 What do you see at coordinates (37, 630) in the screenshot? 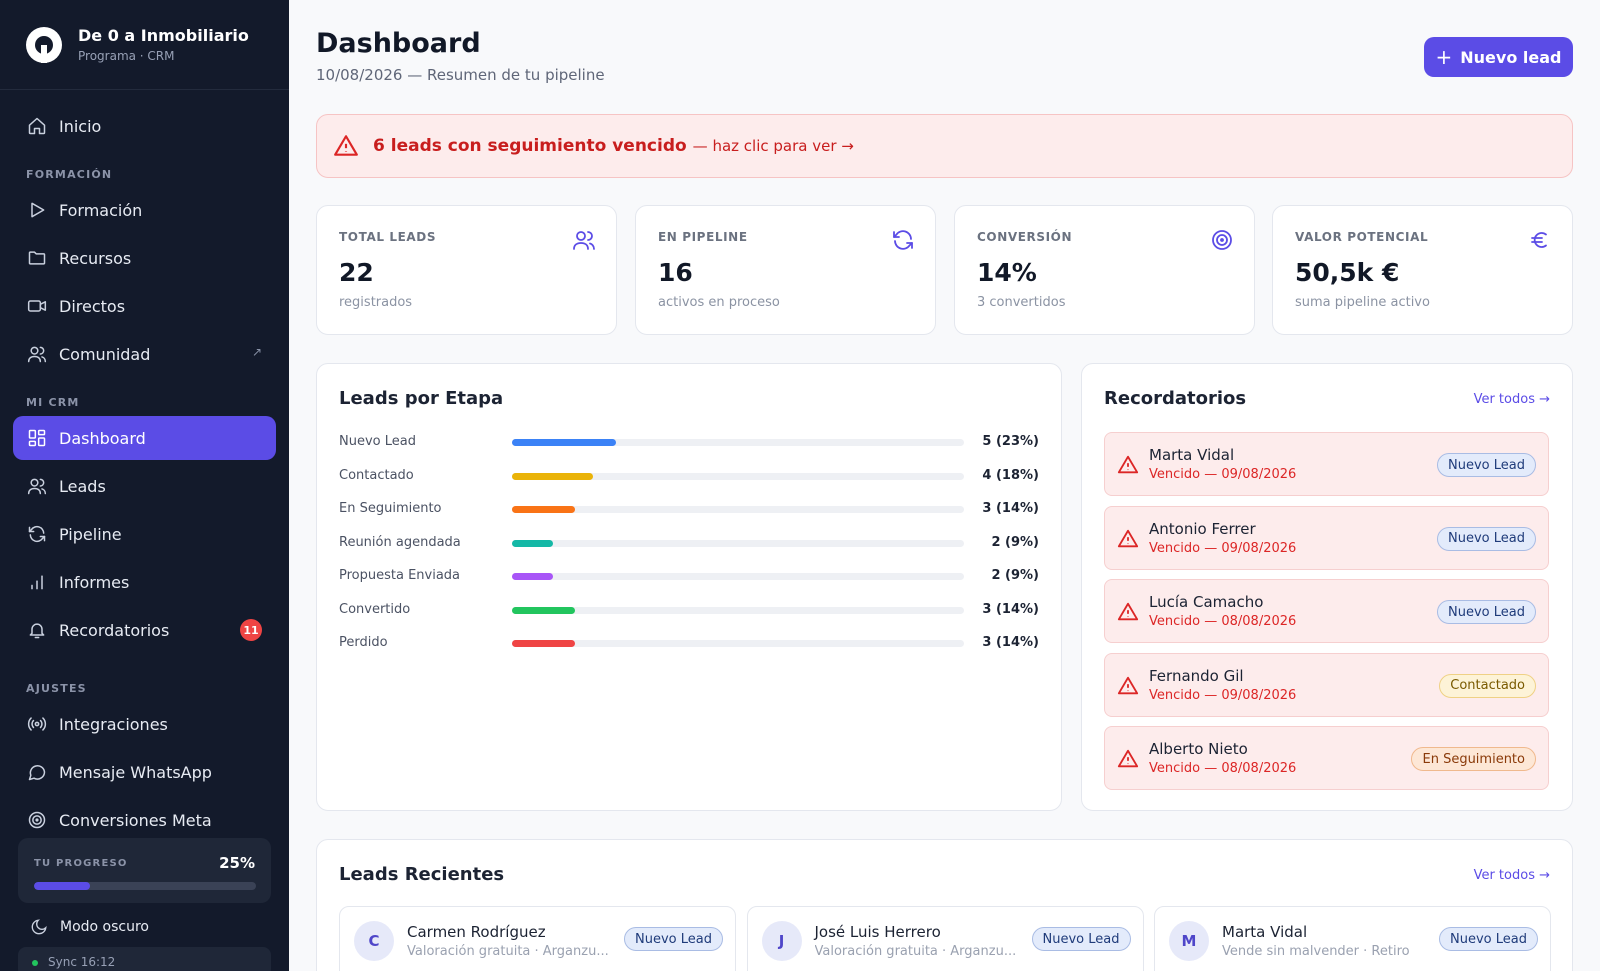
I see `bell-icon` at bounding box center [37, 630].